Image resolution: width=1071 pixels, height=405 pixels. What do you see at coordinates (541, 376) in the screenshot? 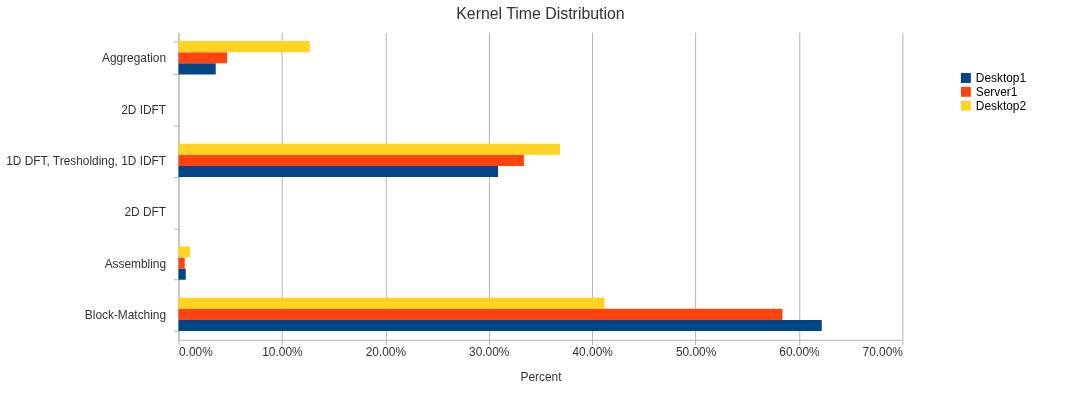
I see `x-axis-title: Percent` at bounding box center [541, 376].